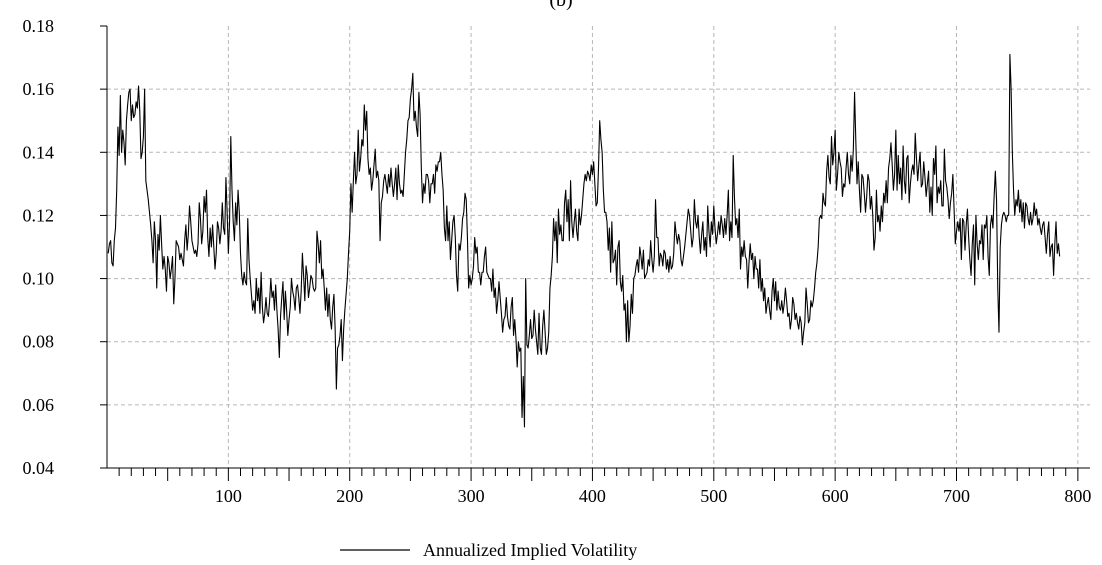 Image resolution: width=1102 pixels, height=565 pixels. Describe the element at coordinates (39, 468) in the screenshot. I see `y-tick-label: 0.04` at that location.